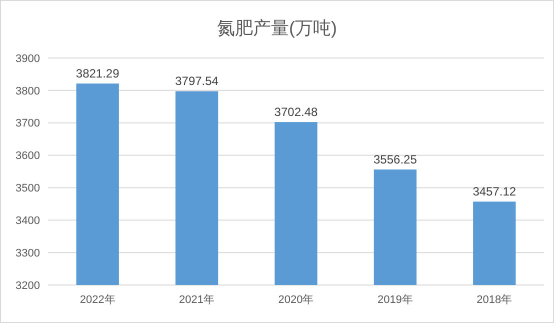 Image resolution: width=554 pixels, height=323 pixels. I want to click on y-tick-label: 3700, so click(28, 124).